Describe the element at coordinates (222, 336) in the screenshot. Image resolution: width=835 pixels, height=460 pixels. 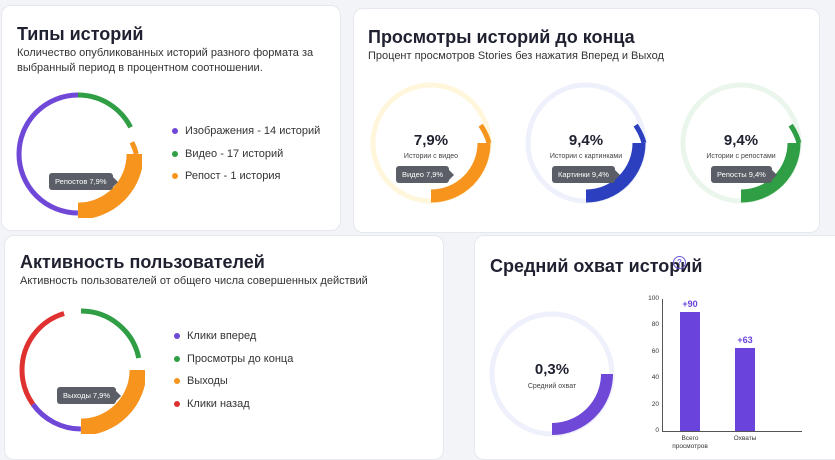
I see `legend-label: Клики вперед` at that location.